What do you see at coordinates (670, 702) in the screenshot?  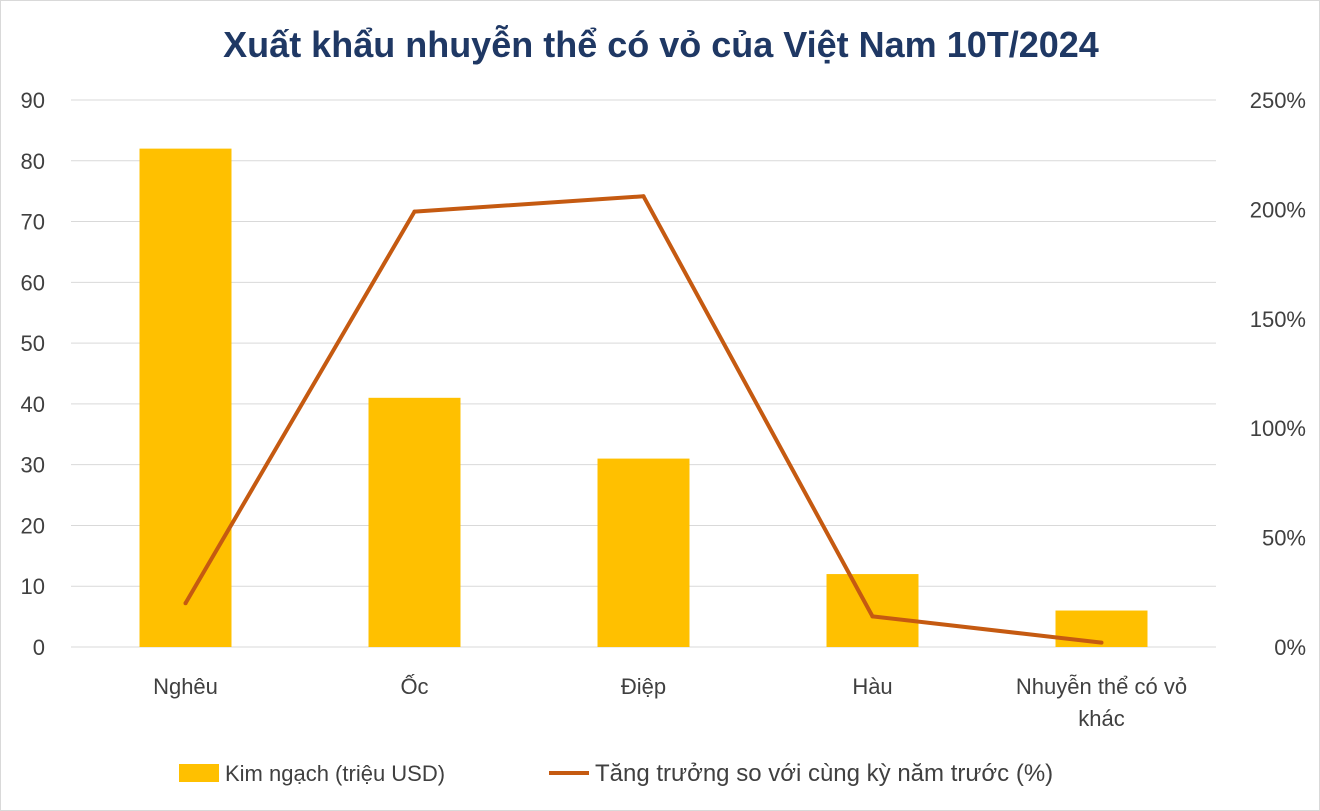 I see `category-labels: Nghêu Ốc Điệp Hàu Nhuyễn thể có vỏ khác` at bounding box center [670, 702].